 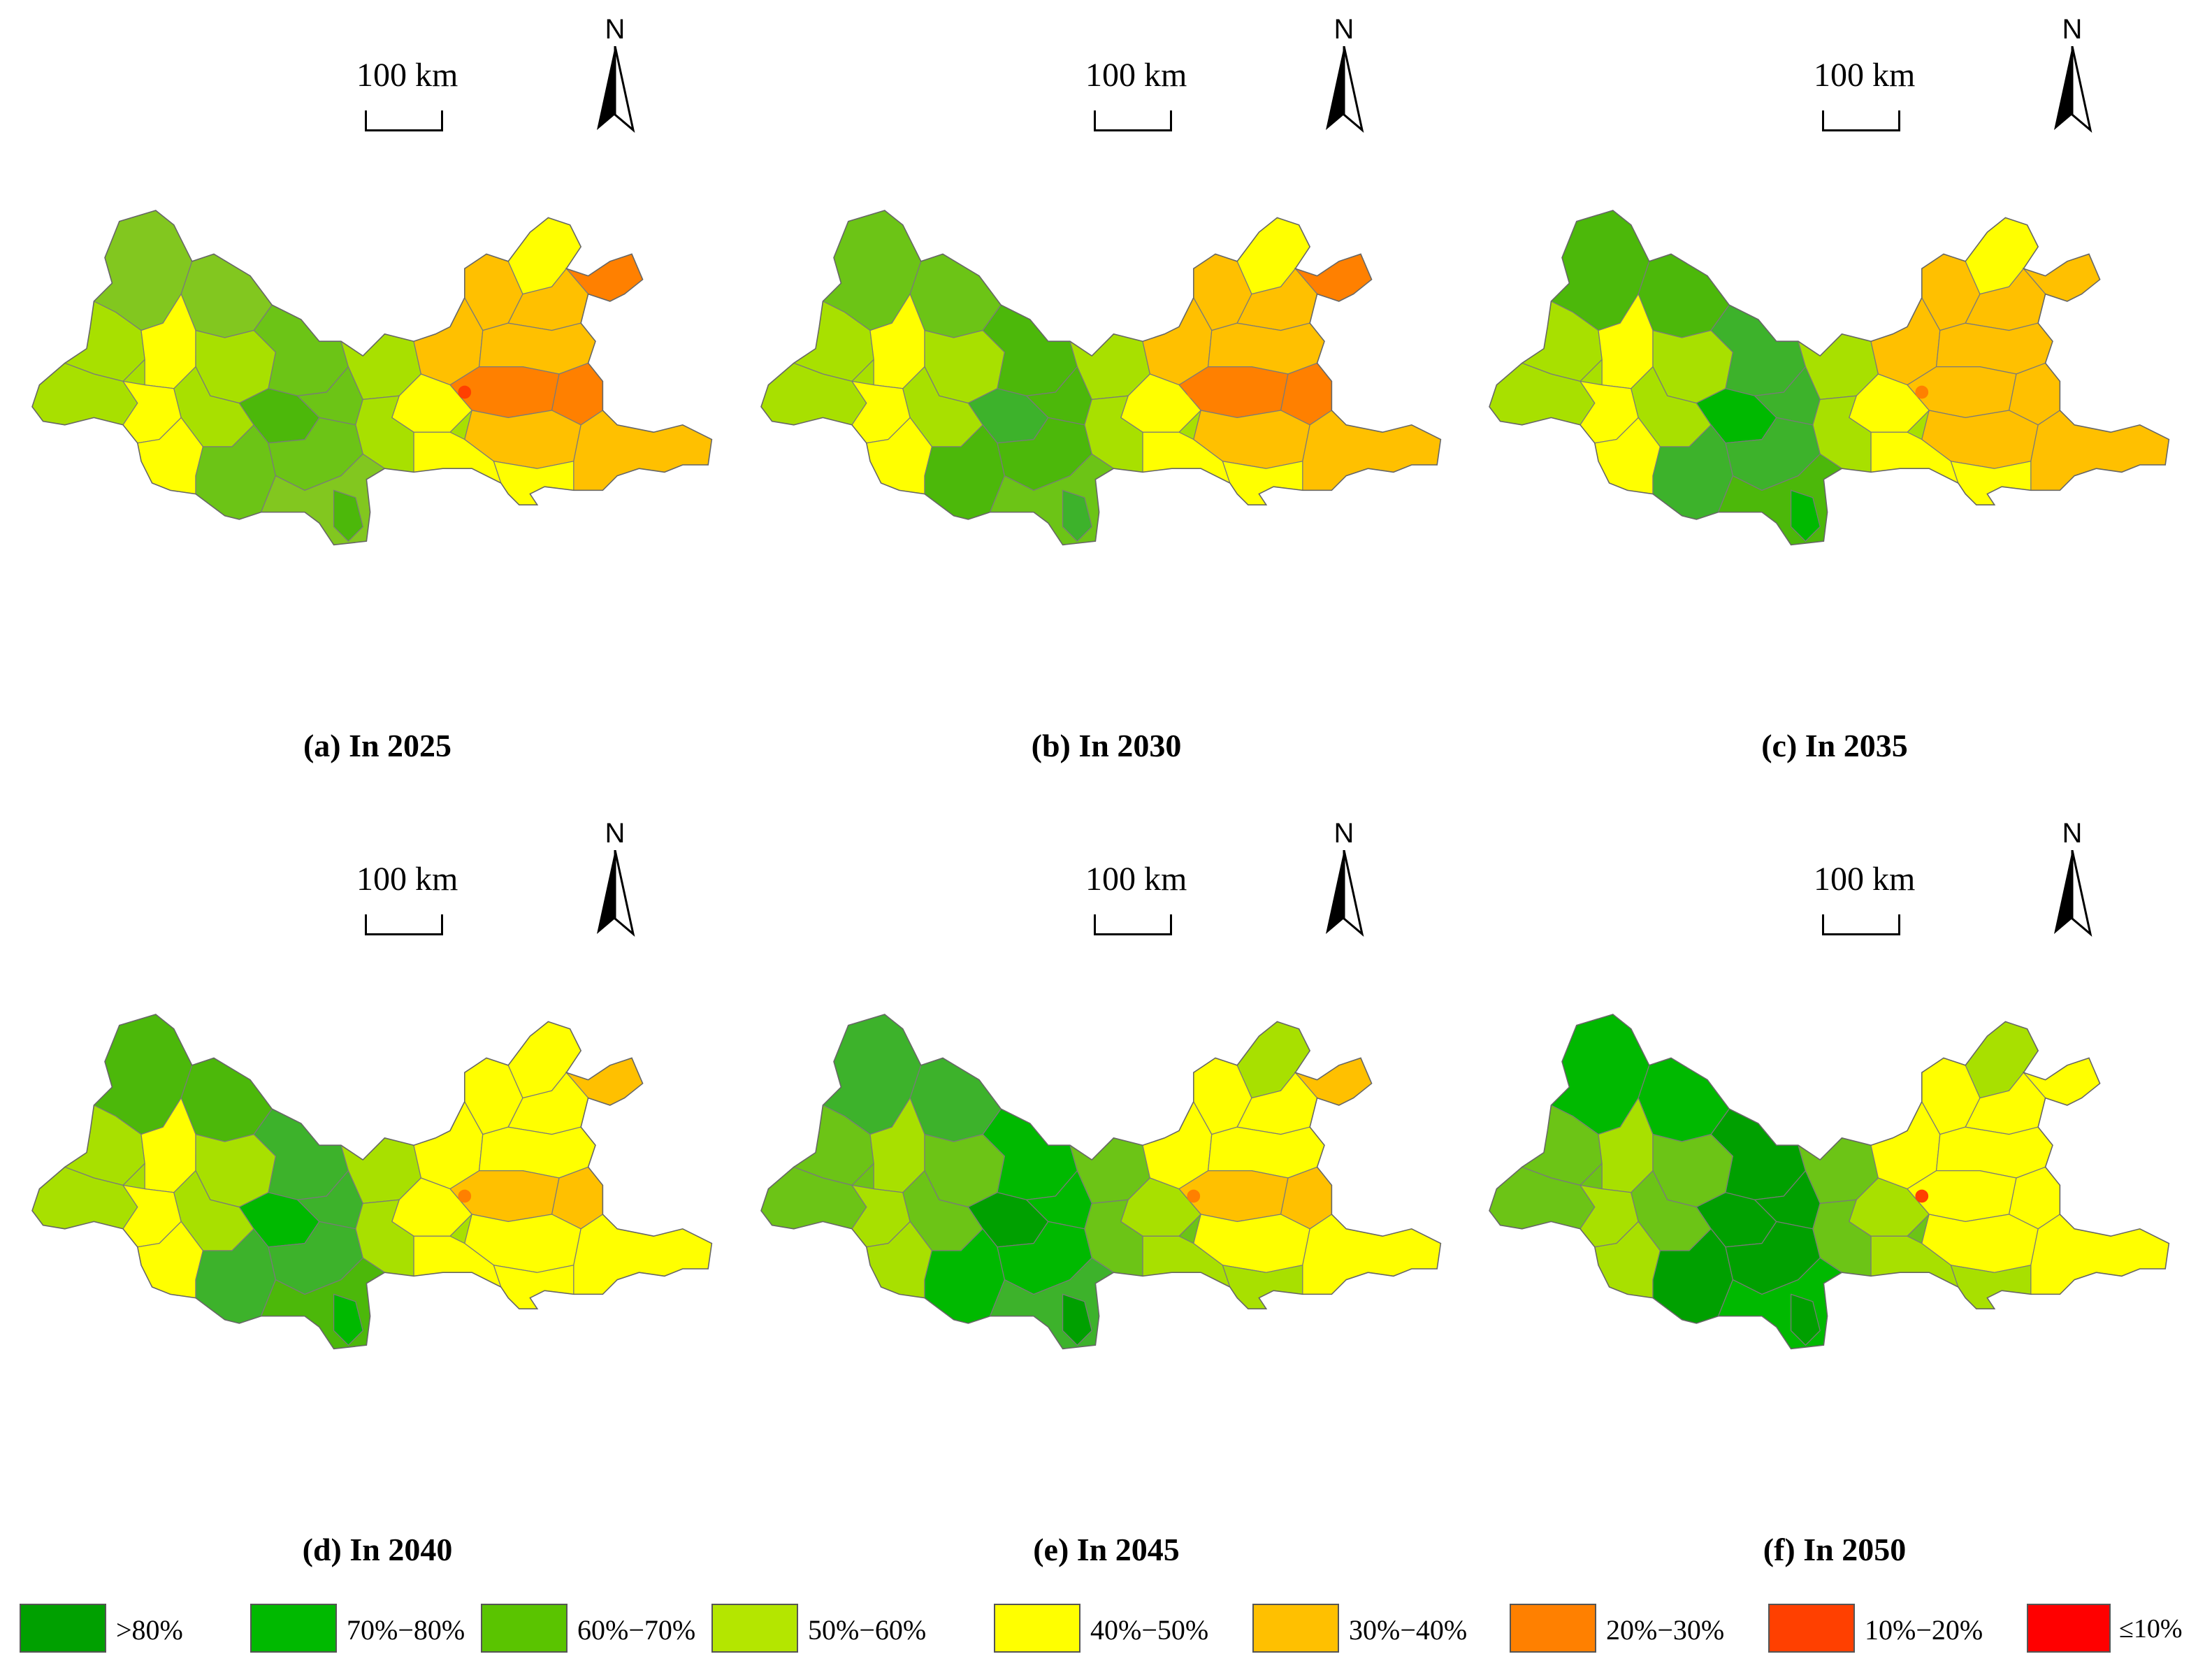 What do you see at coordinates (1924, 1630) in the screenshot?
I see `legend-label: 10%−20%` at bounding box center [1924, 1630].